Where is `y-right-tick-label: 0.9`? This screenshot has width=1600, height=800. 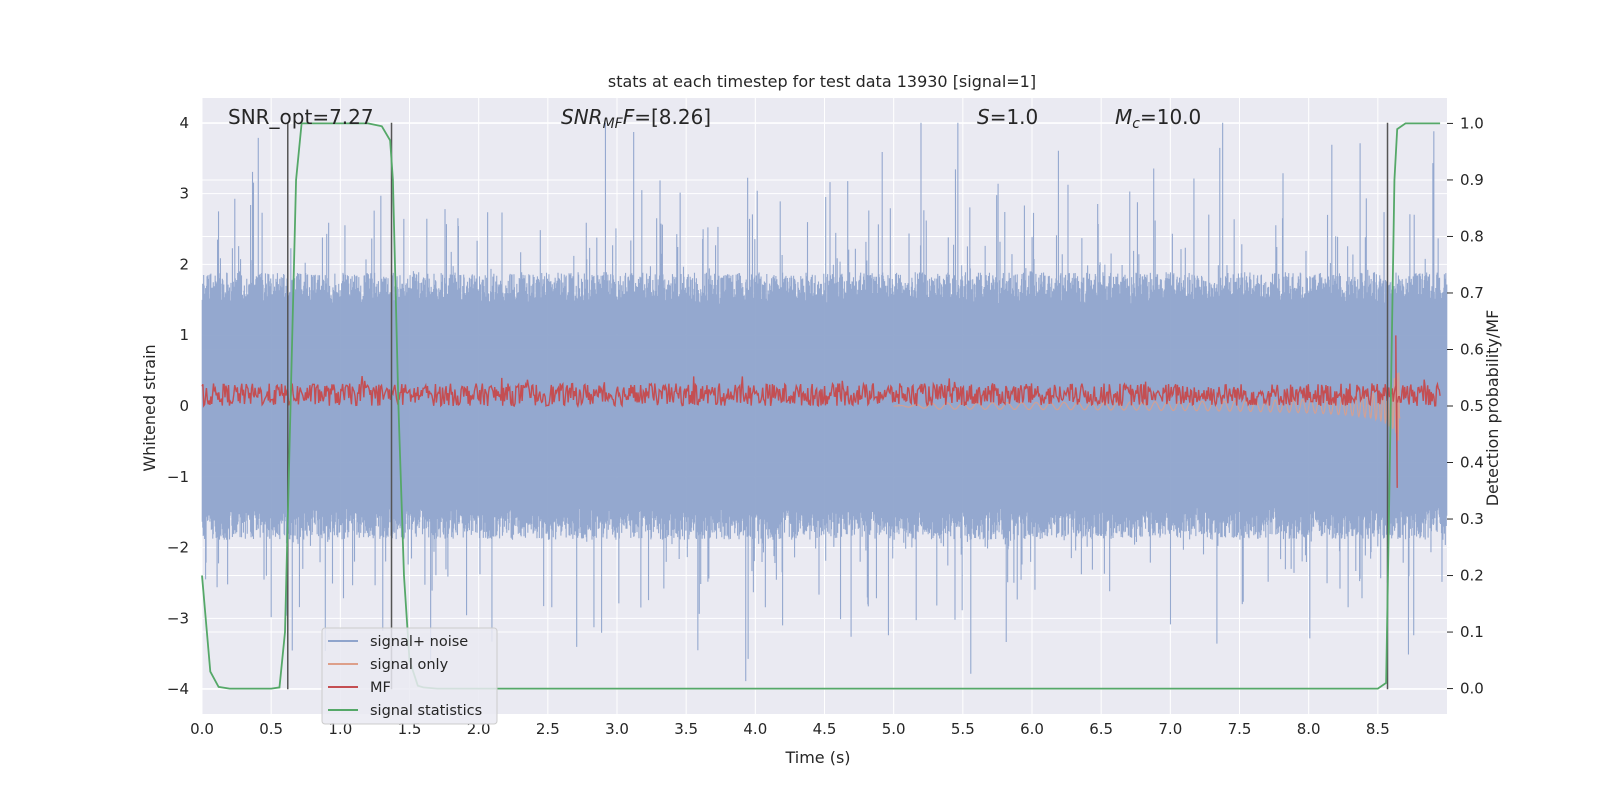 y-right-tick-label: 0.9 is located at coordinates (1472, 180).